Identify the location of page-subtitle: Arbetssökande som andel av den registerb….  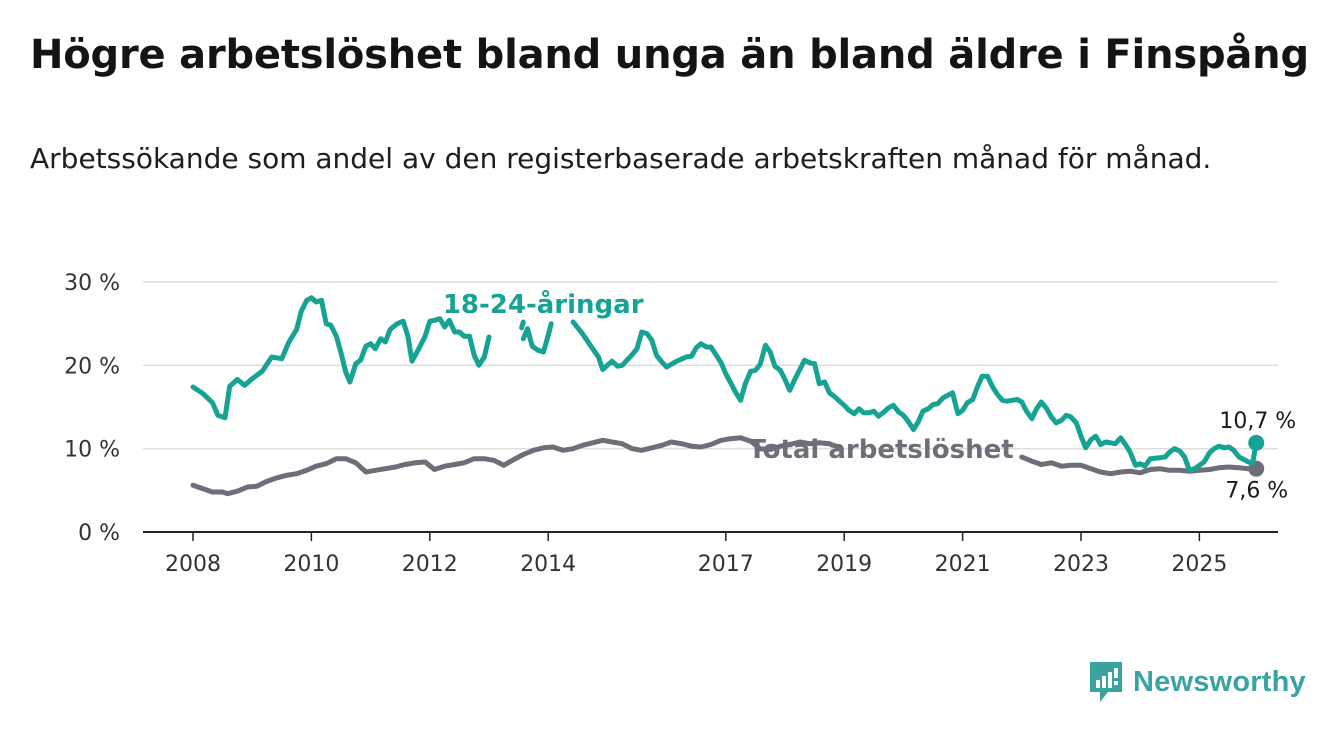
(621, 158).